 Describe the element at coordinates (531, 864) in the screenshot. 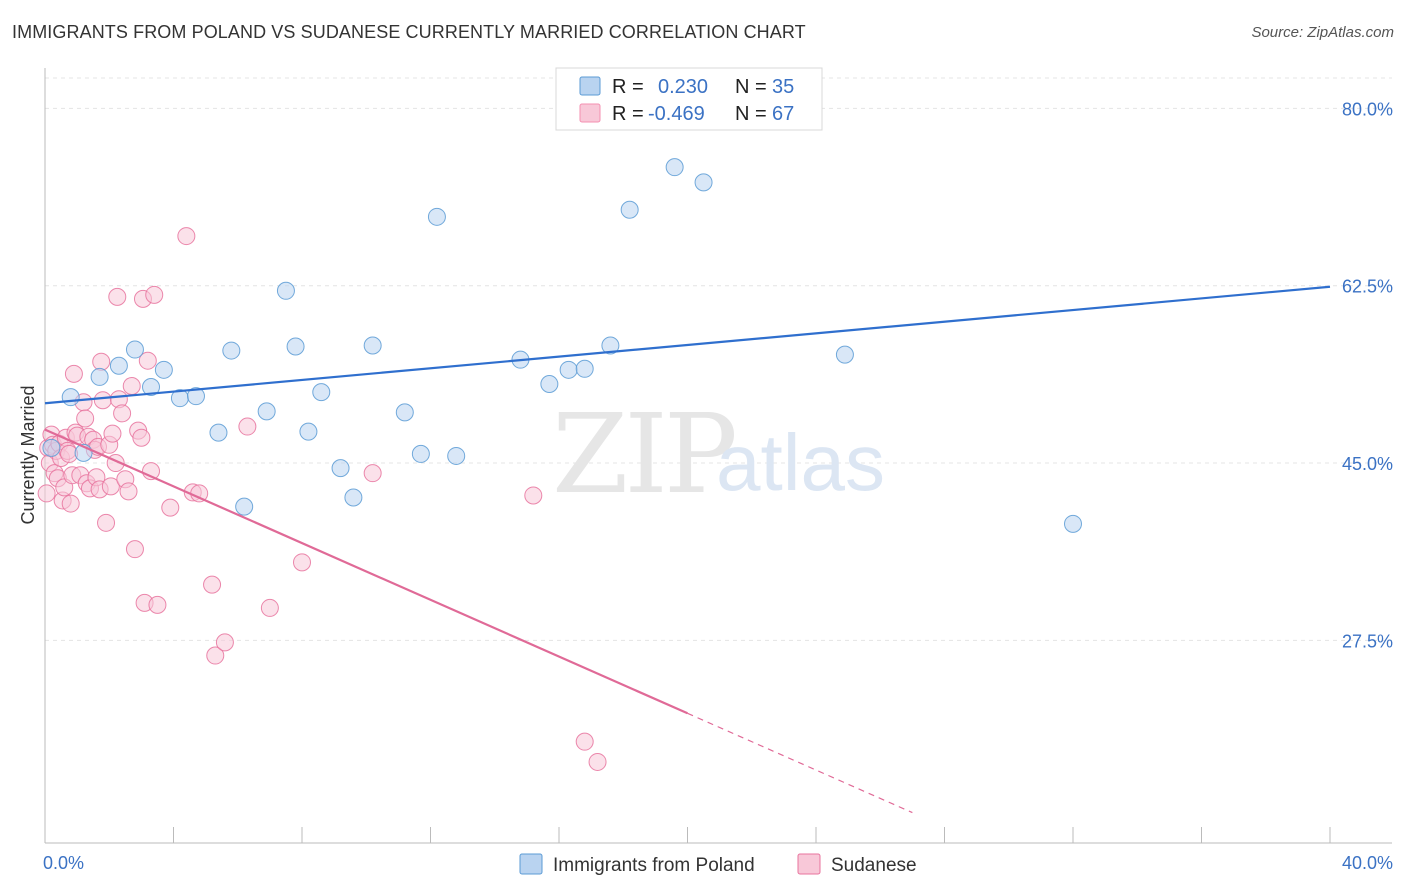

I see `bottom-legend-swatch-poland` at that location.